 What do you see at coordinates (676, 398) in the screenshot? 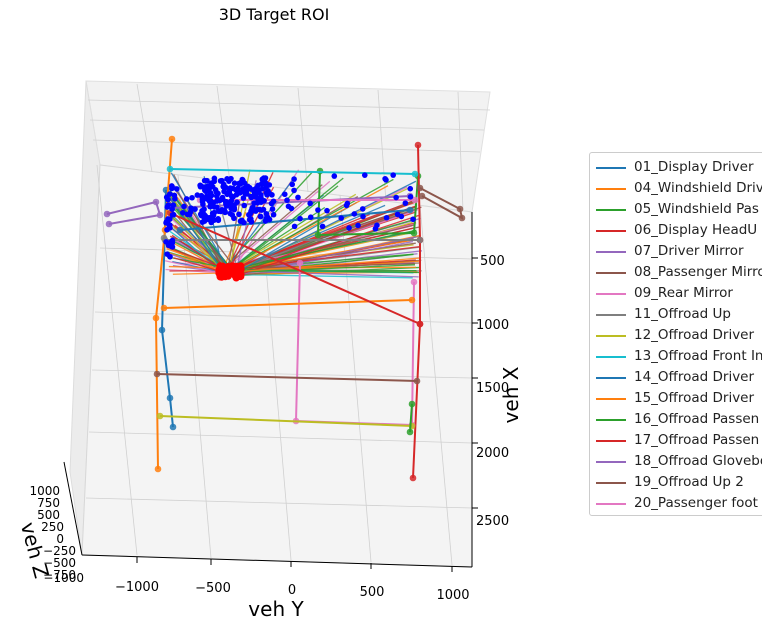
I see `legend-entry: 15_Offroad Driver` at bounding box center [676, 398].